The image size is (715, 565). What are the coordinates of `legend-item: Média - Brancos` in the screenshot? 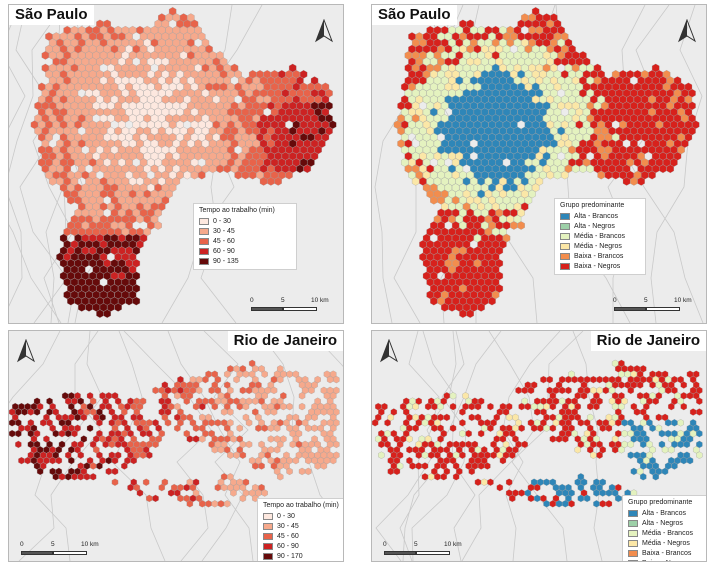 It's located at (666, 533).